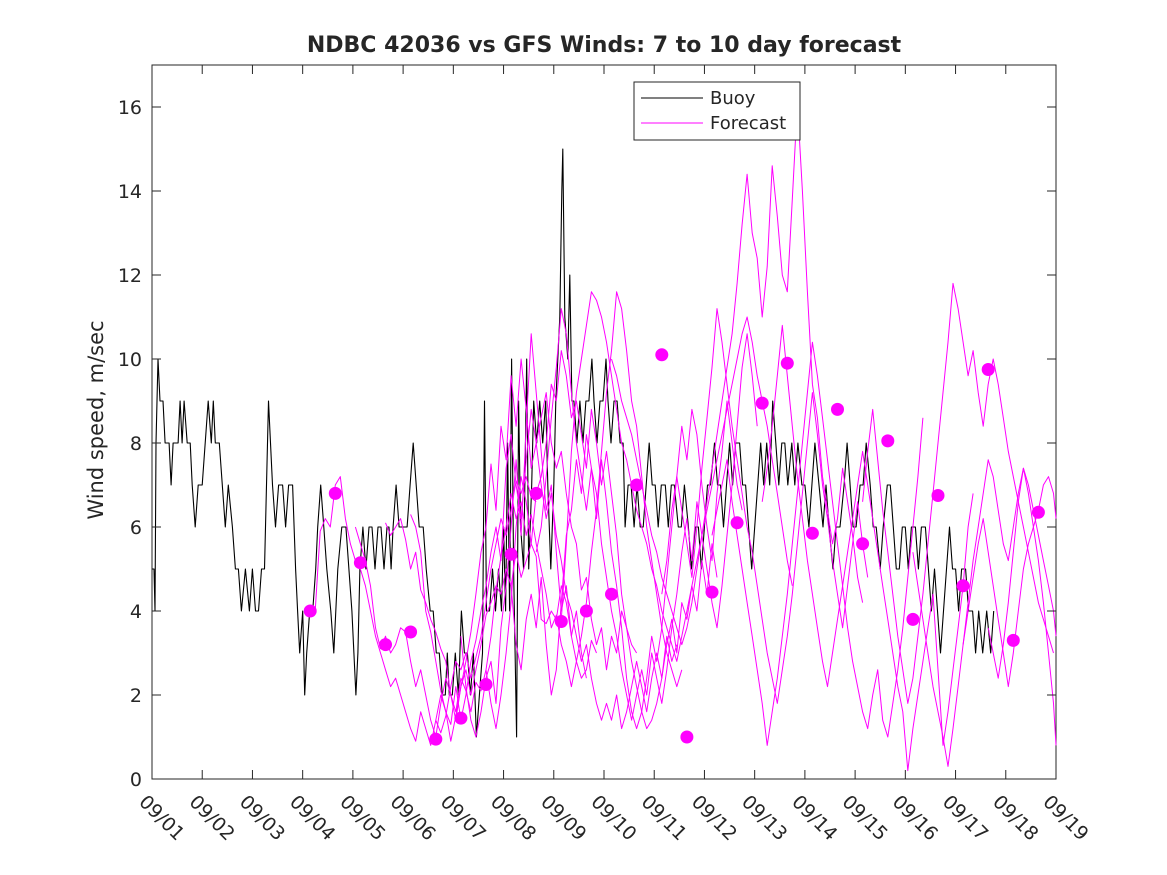 This screenshot has height=875, width=1167. Describe the element at coordinates (130, 192) in the screenshot. I see `y-tick-label-14: 14` at that location.